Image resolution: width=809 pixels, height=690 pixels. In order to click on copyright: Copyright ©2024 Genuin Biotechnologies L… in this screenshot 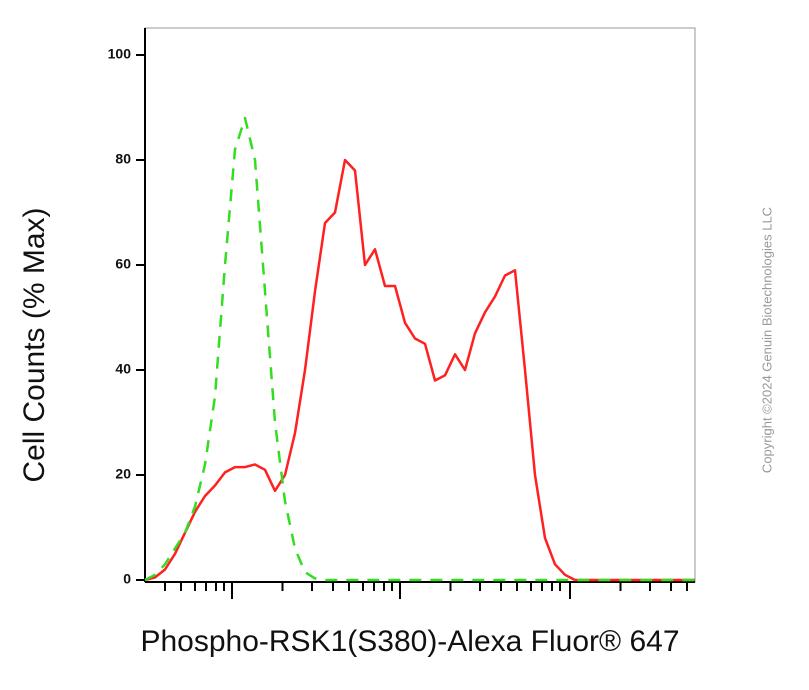, I will do `click(766, 340)`.